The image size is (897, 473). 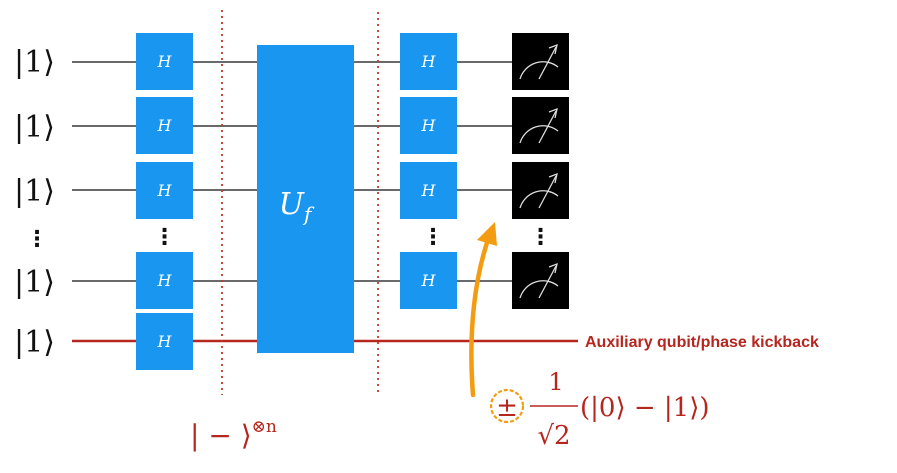 I want to click on qubit-label-2: |1⟩, so click(x=34, y=127).